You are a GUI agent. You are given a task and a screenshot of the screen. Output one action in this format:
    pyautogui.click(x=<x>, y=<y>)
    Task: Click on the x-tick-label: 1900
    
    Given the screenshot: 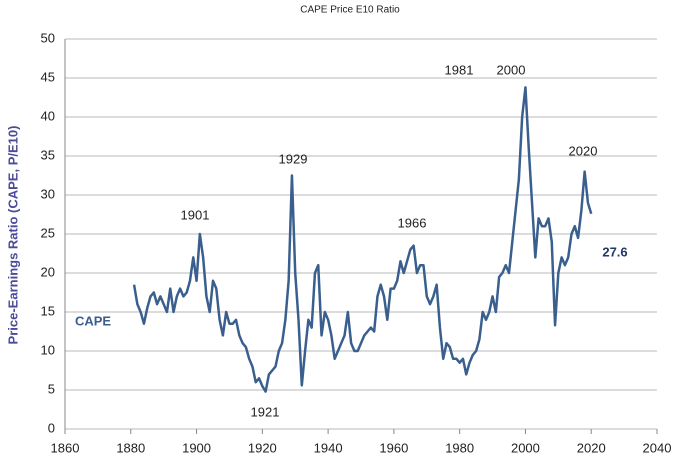 What is the action you would take?
    pyautogui.click(x=196, y=447)
    